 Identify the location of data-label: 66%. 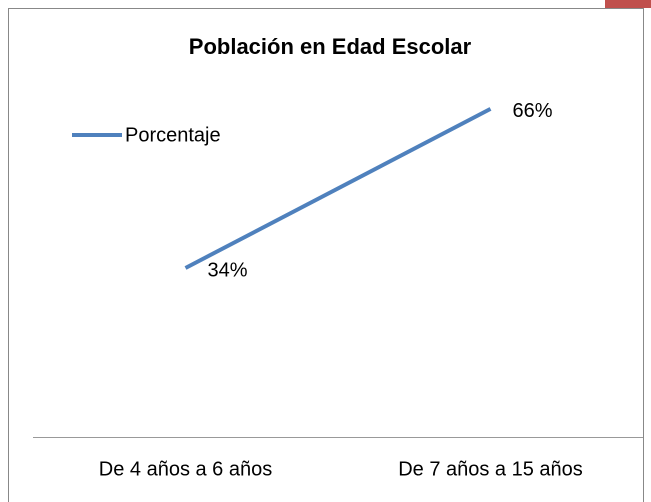
(533, 111).